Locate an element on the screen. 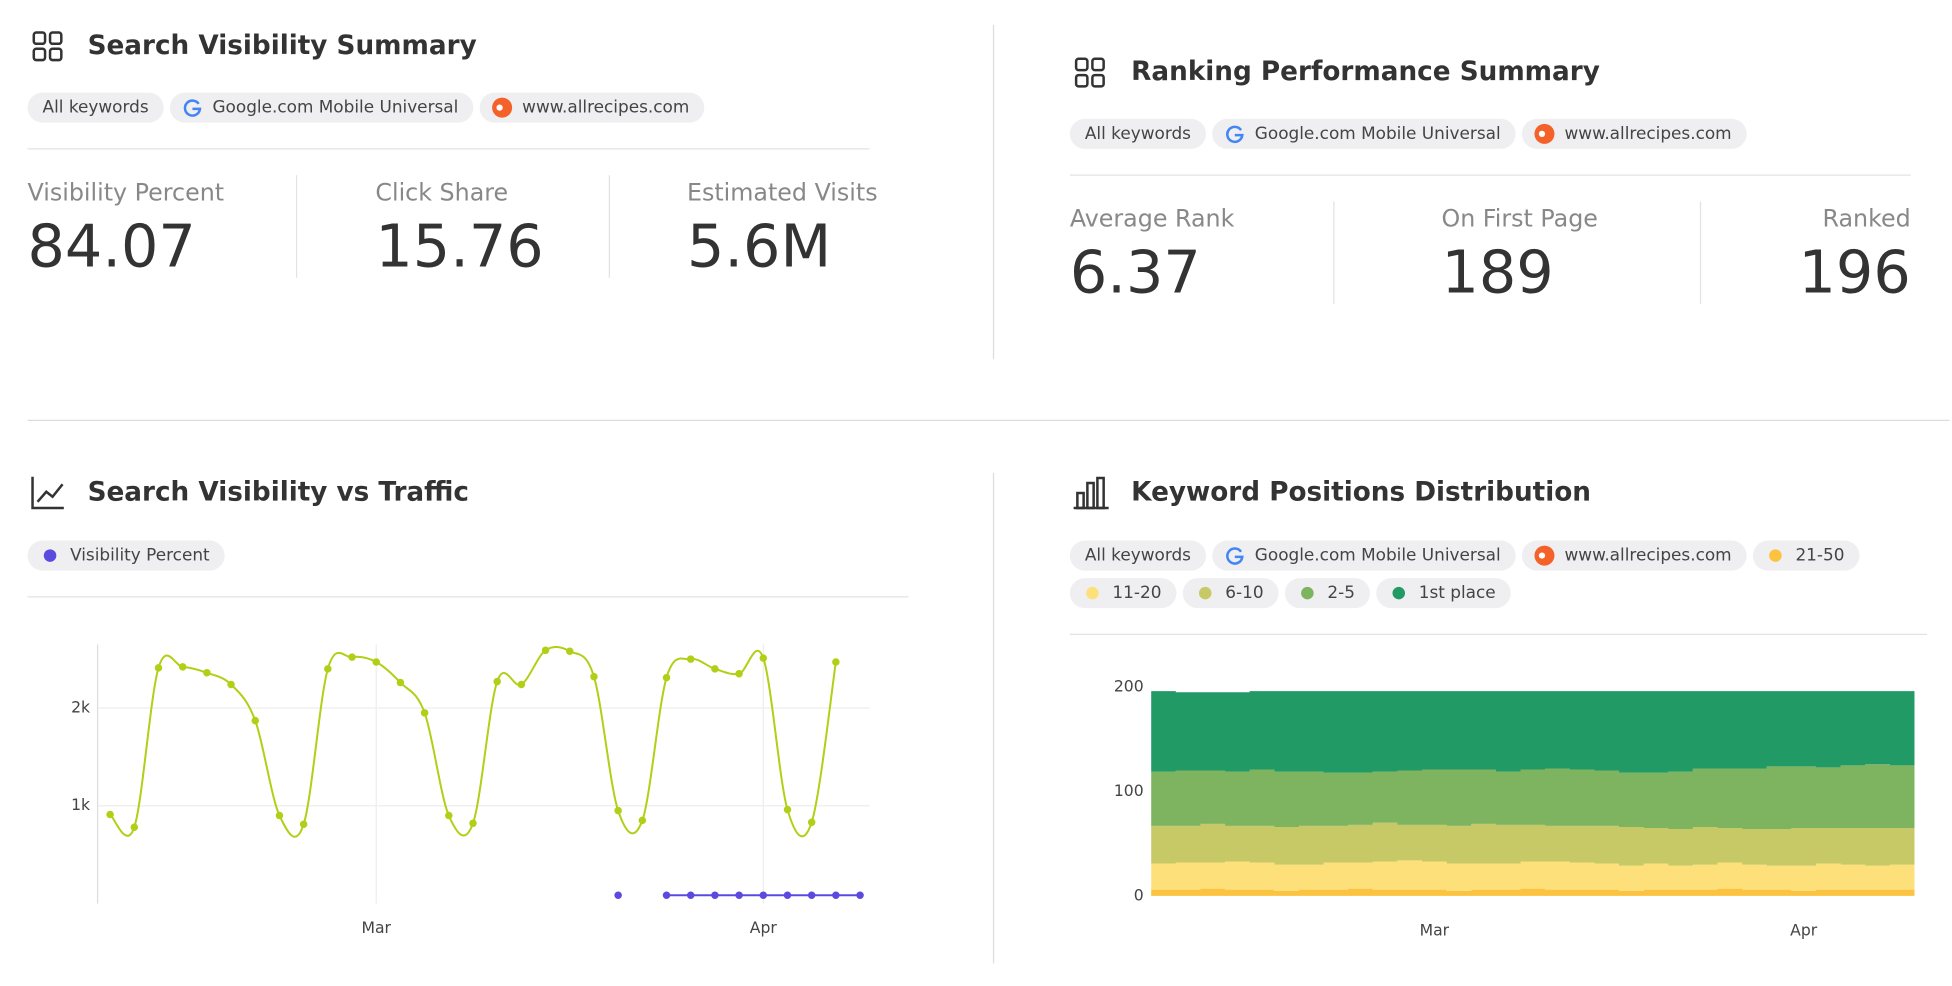  chip-label: 6-10 is located at coordinates (1244, 592).